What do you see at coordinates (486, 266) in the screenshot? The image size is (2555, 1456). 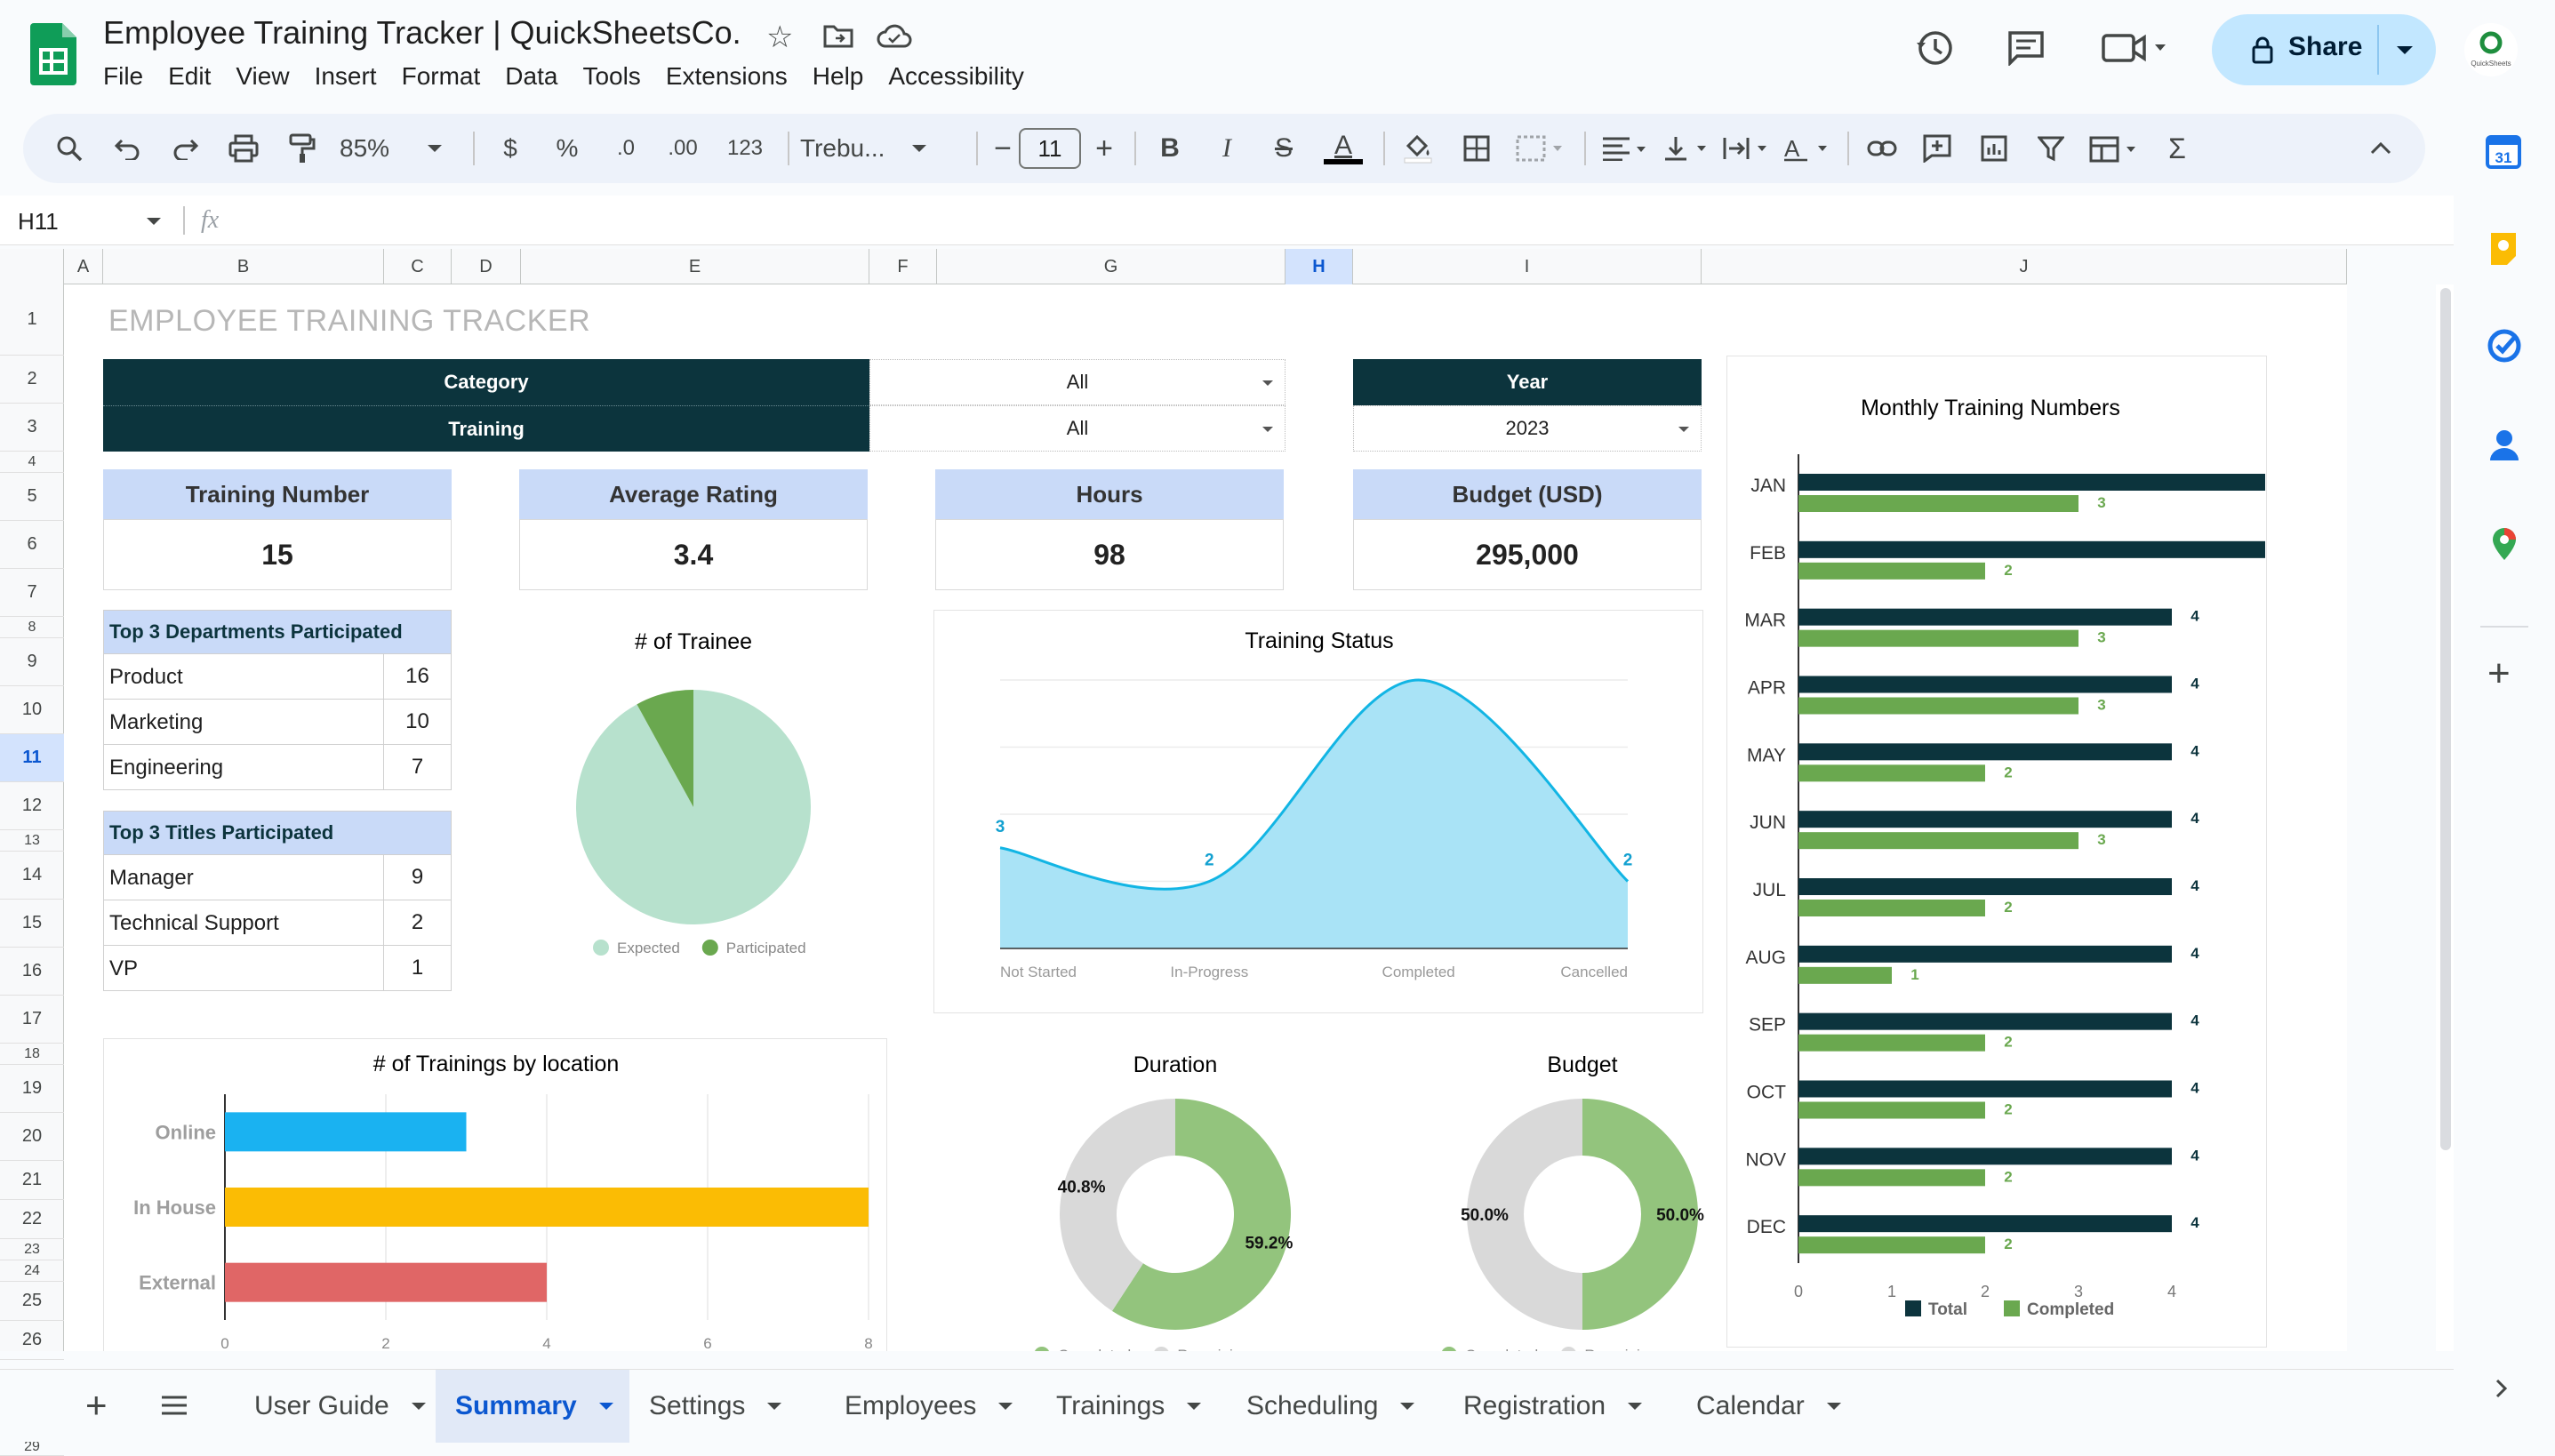 I see `column-header: D` at bounding box center [486, 266].